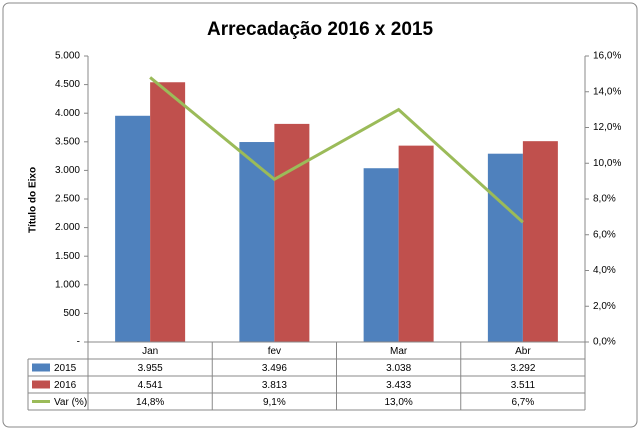 This screenshot has width=640, height=435. What do you see at coordinates (522, 368) in the screenshot?
I see `table-value: 3.292` at bounding box center [522, 368].